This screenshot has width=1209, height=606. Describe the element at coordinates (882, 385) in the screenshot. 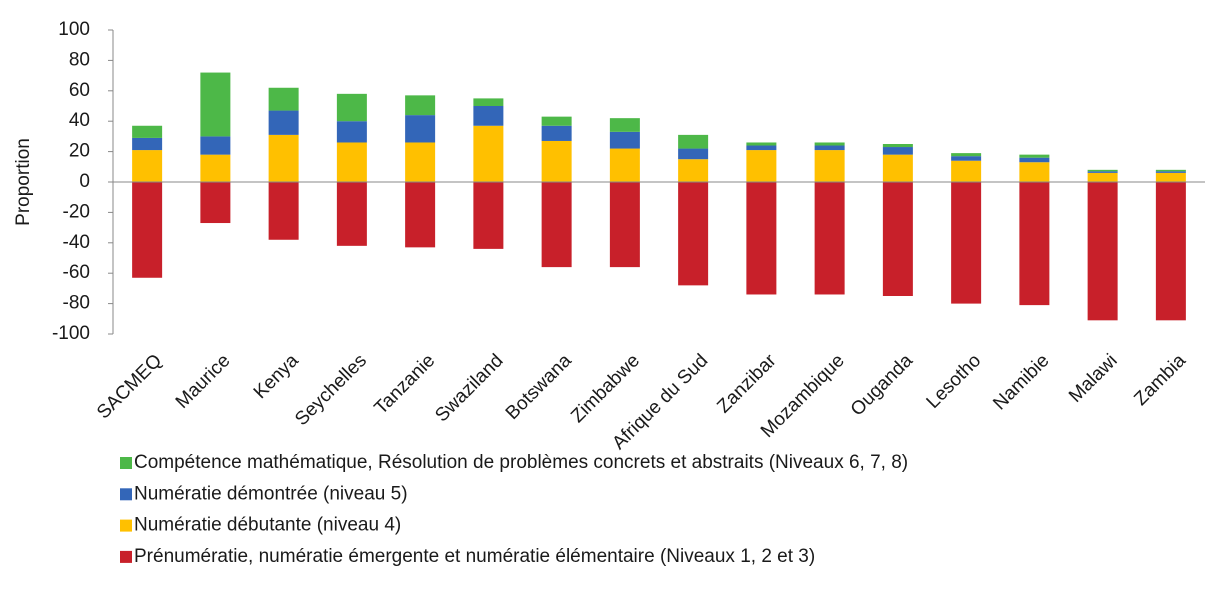

I see `x-tick-label: Ouganda` at that location.